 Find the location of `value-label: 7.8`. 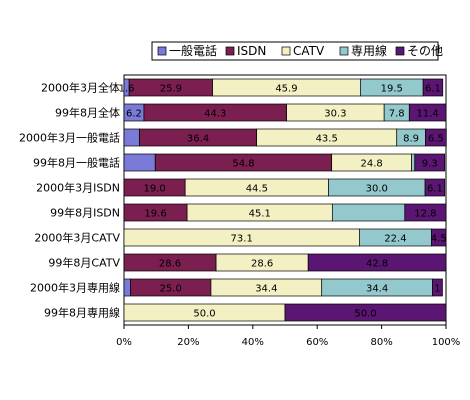

value-label: 7.8 is located at coordinates (397, 114).